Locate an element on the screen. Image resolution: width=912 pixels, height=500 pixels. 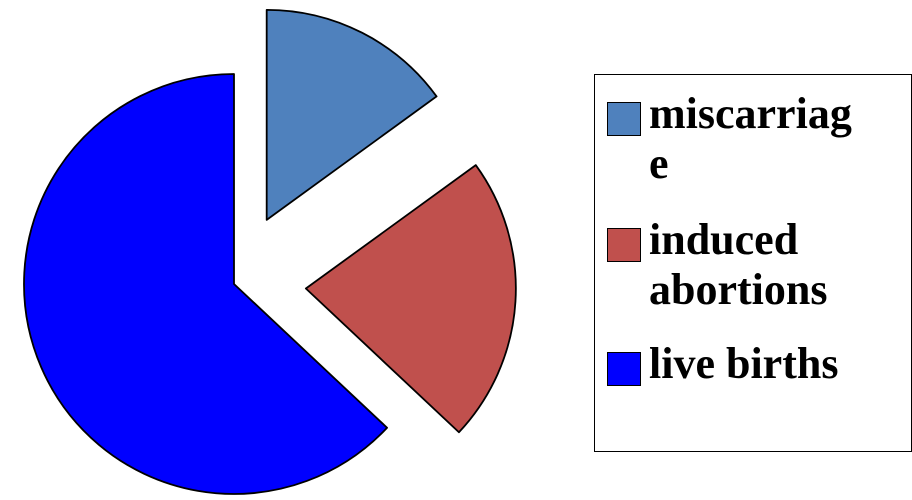
legend-swatch-miscarriage is located at coordinates (624, 119).